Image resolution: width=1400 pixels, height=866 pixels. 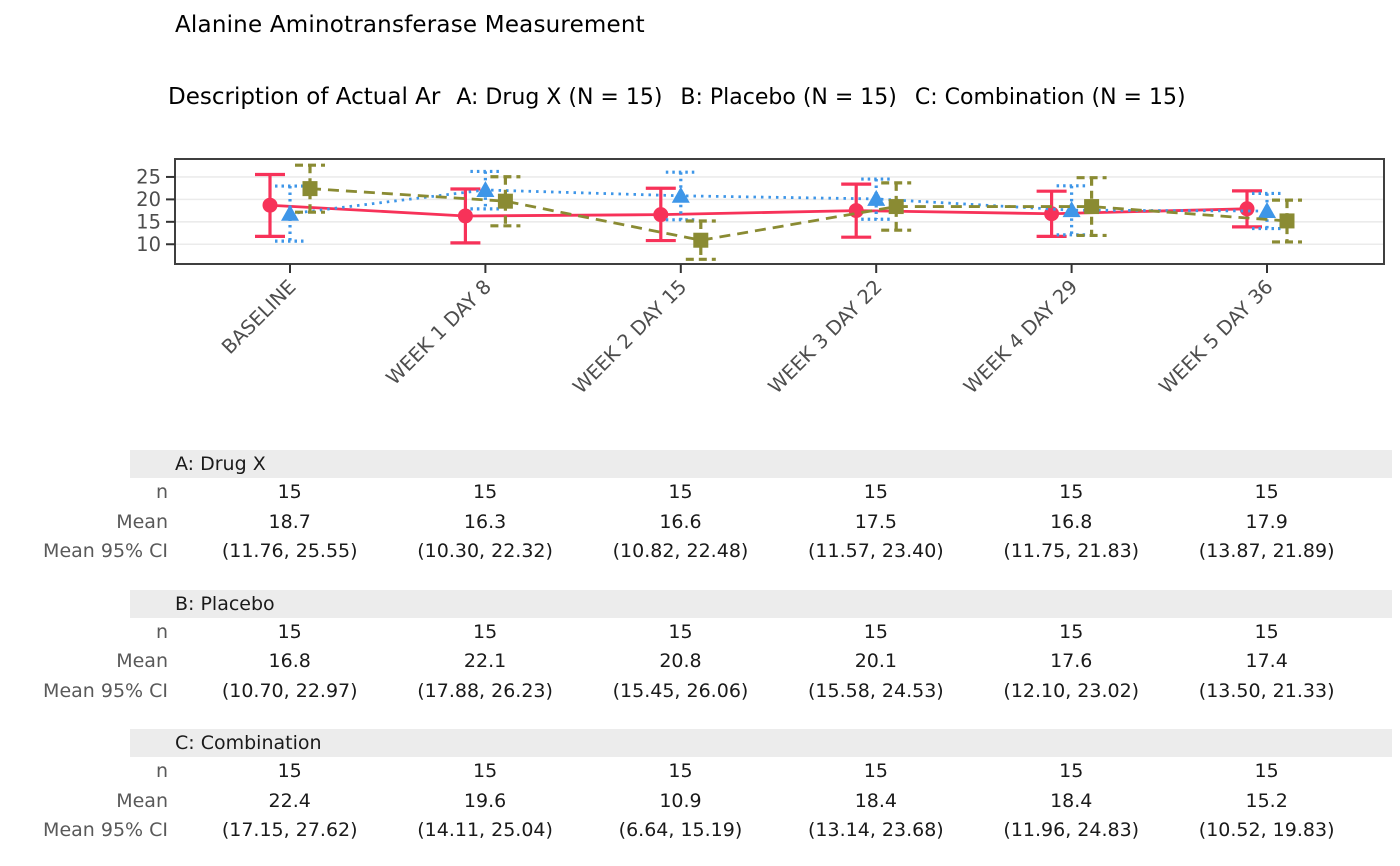 I want to click on series-triangle, so click(x=778, y=206).